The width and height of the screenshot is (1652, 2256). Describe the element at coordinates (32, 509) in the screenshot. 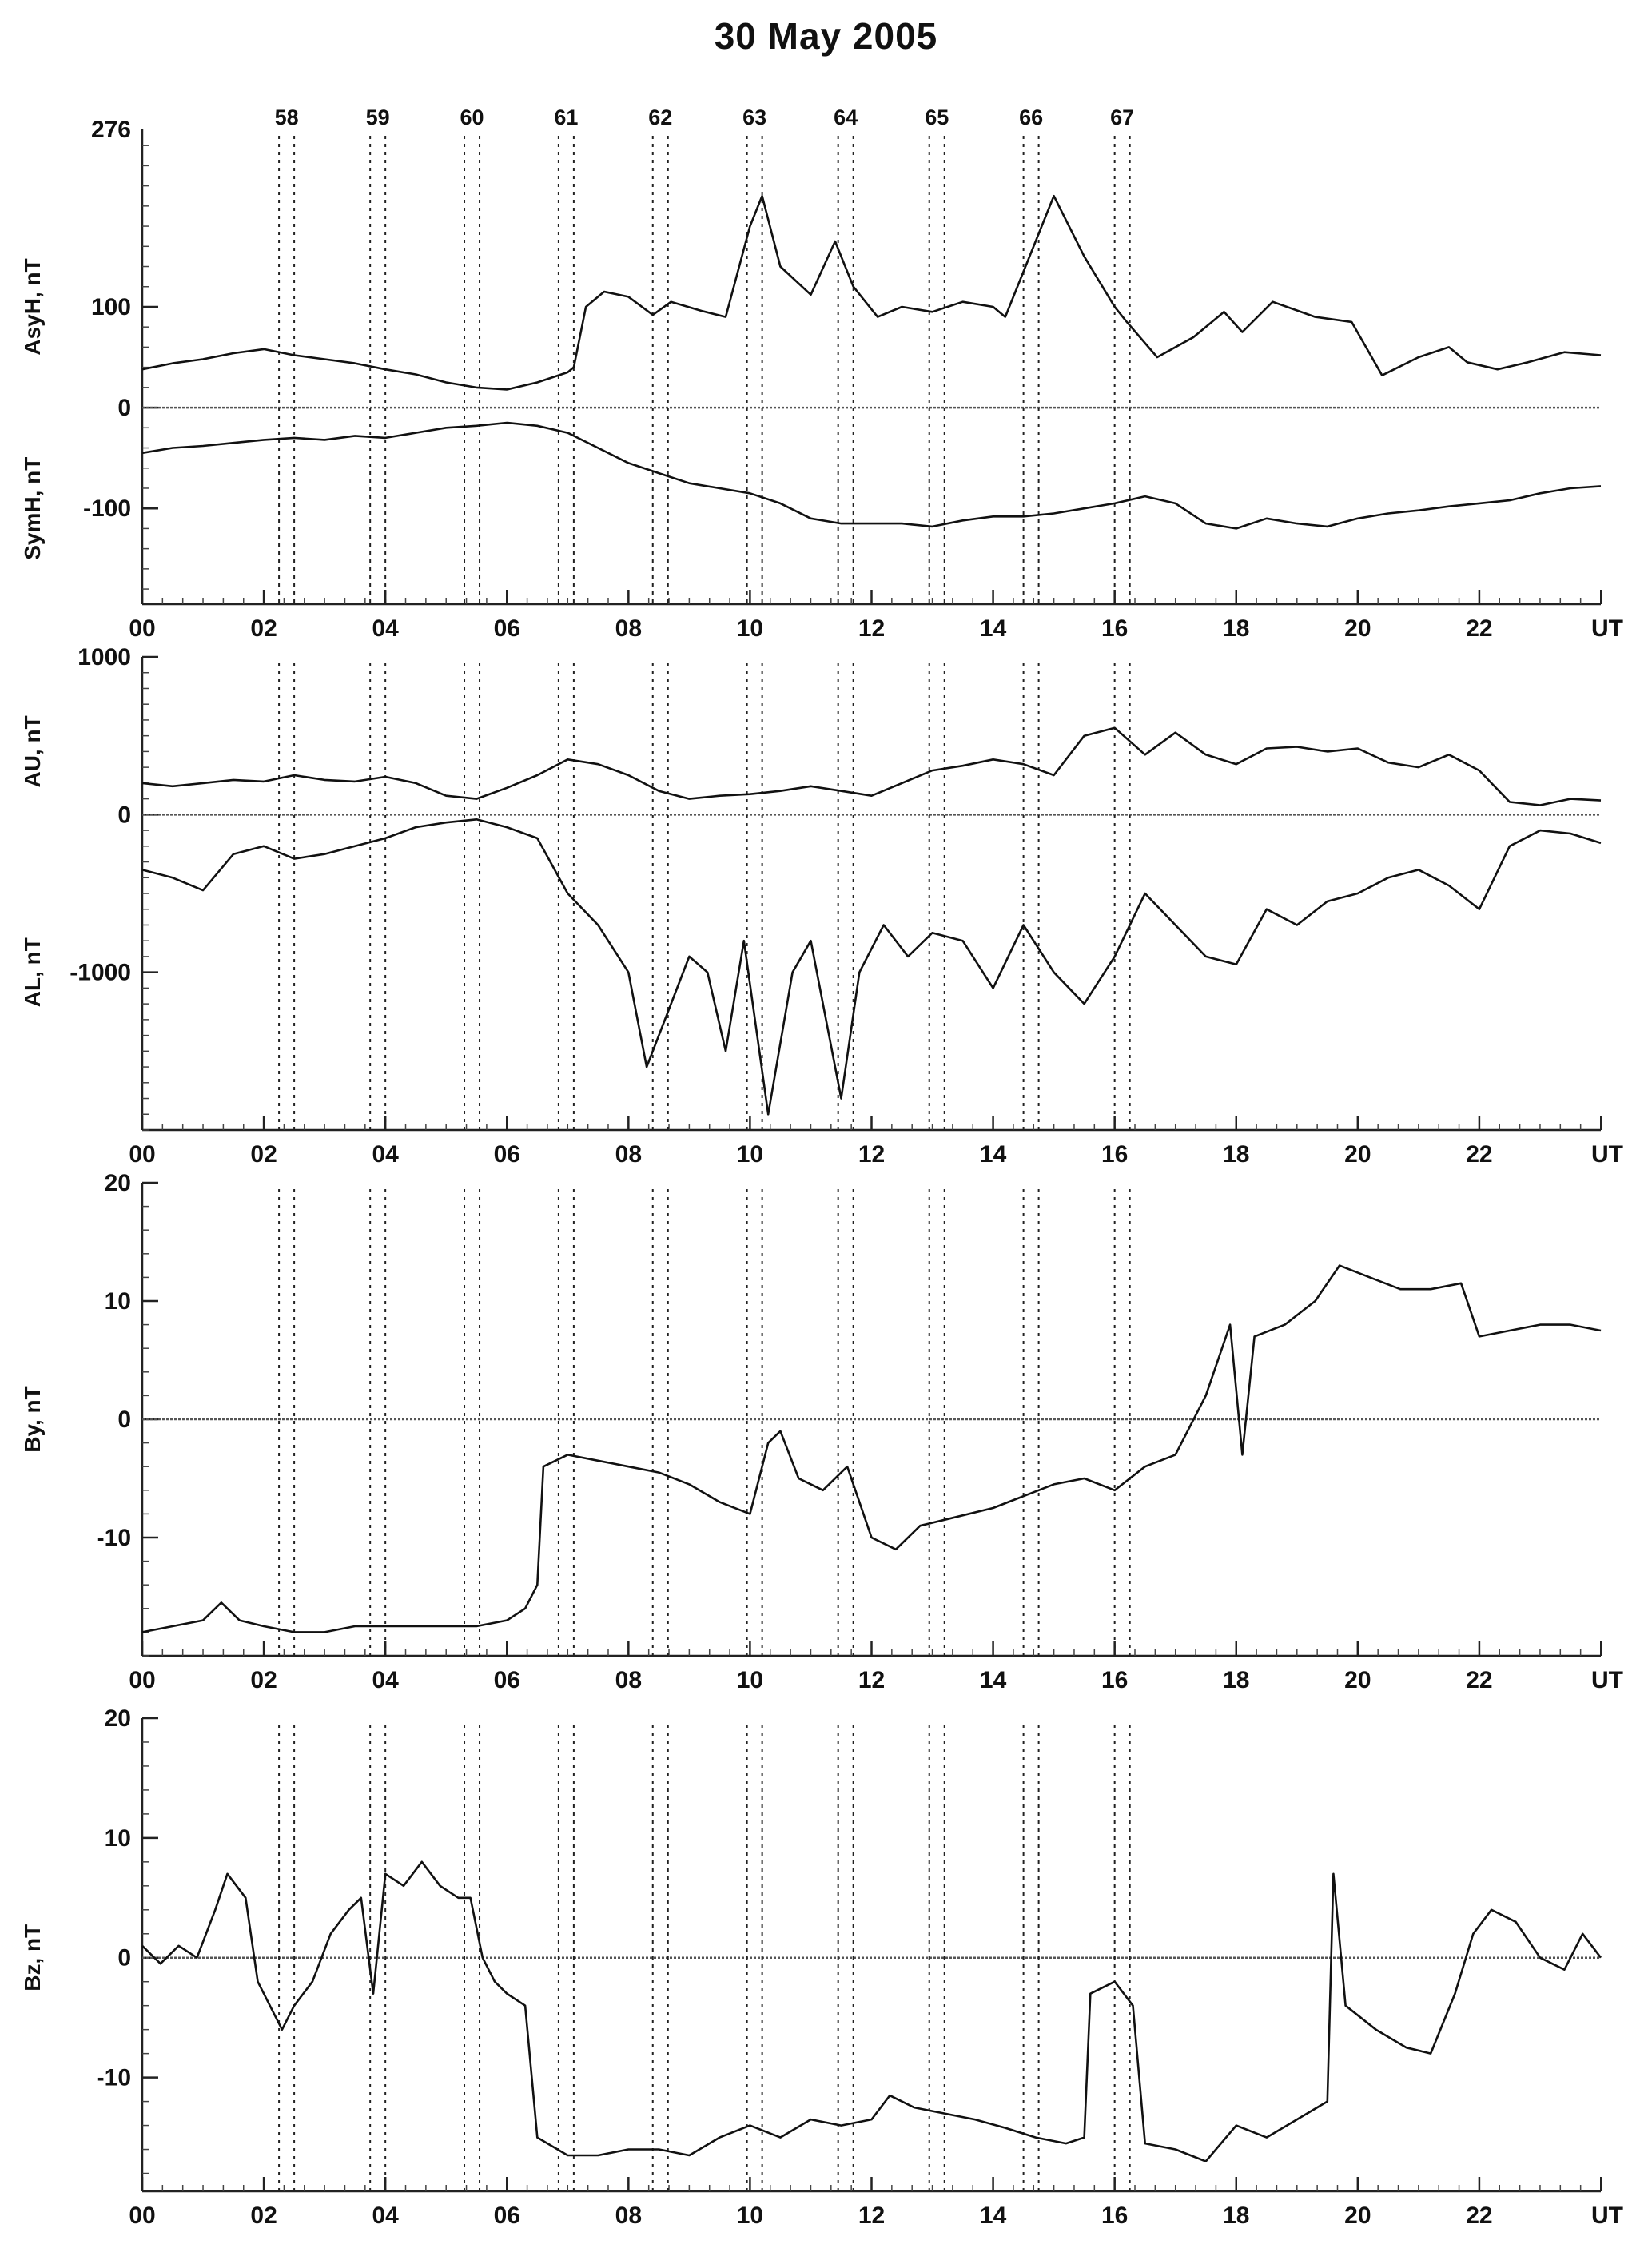

I see `y-axis-label: SymH, nT` at that location.